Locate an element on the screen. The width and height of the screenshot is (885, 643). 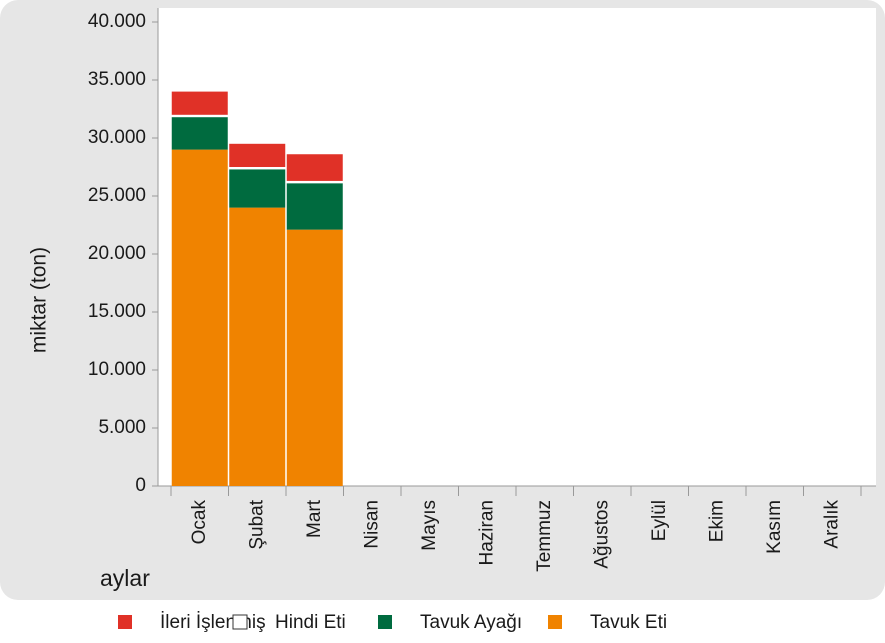
x-tick-label: Şubat is located at coordinates (256, 524).